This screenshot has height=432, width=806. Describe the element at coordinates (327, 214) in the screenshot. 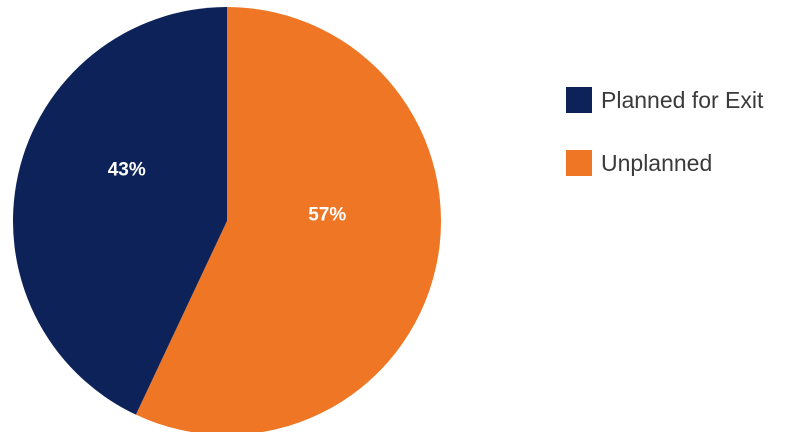

I see `slice-label-unplanned: 57%` at that location.